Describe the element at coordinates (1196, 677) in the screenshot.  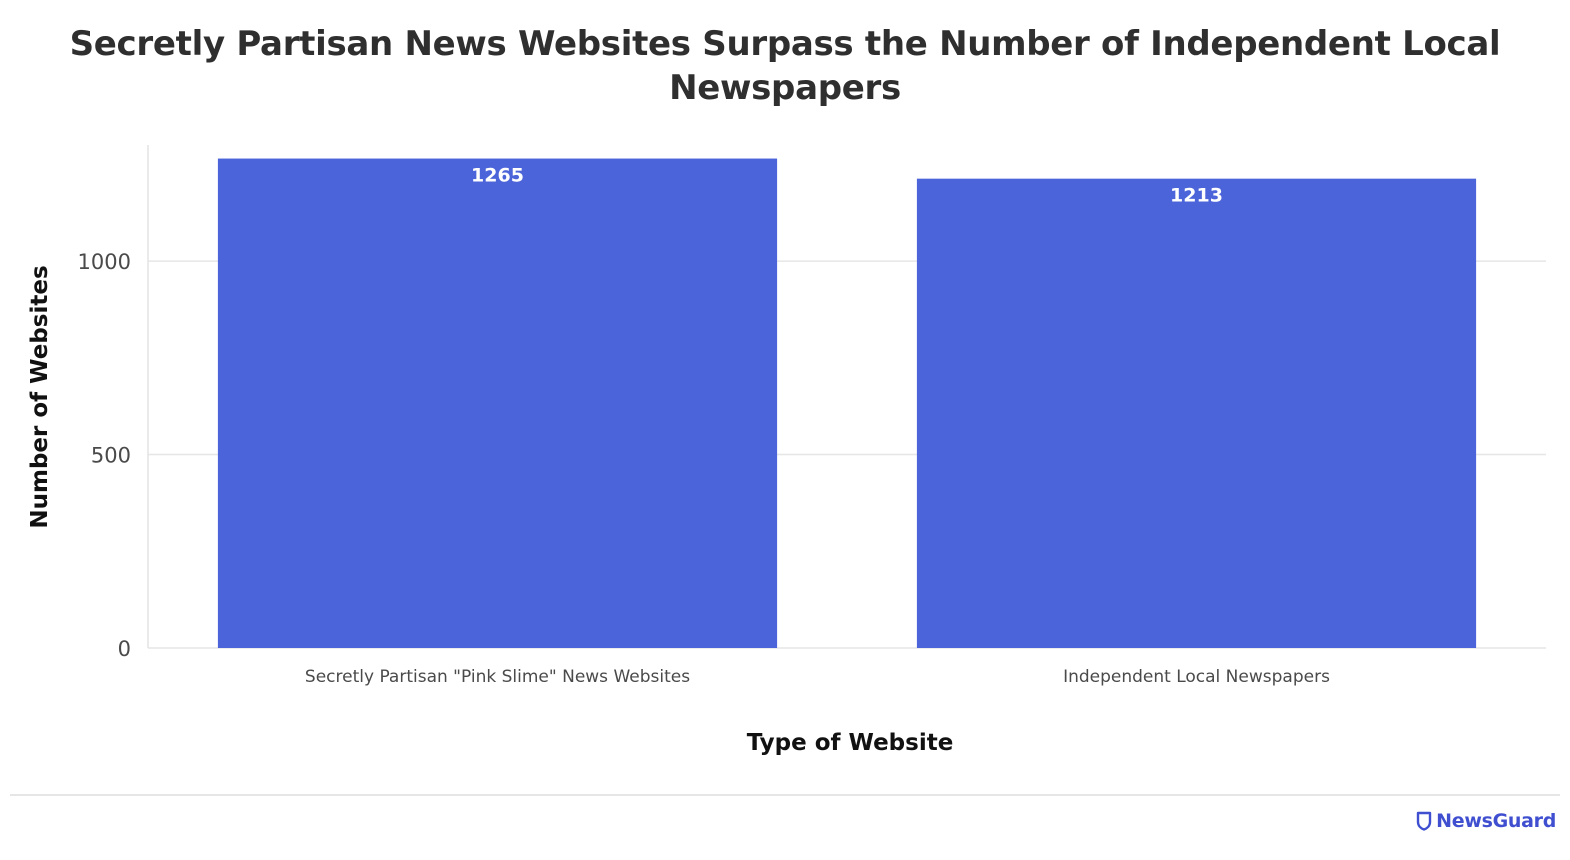
I see `x-category-label: Independent Local Newspapers` at that location.